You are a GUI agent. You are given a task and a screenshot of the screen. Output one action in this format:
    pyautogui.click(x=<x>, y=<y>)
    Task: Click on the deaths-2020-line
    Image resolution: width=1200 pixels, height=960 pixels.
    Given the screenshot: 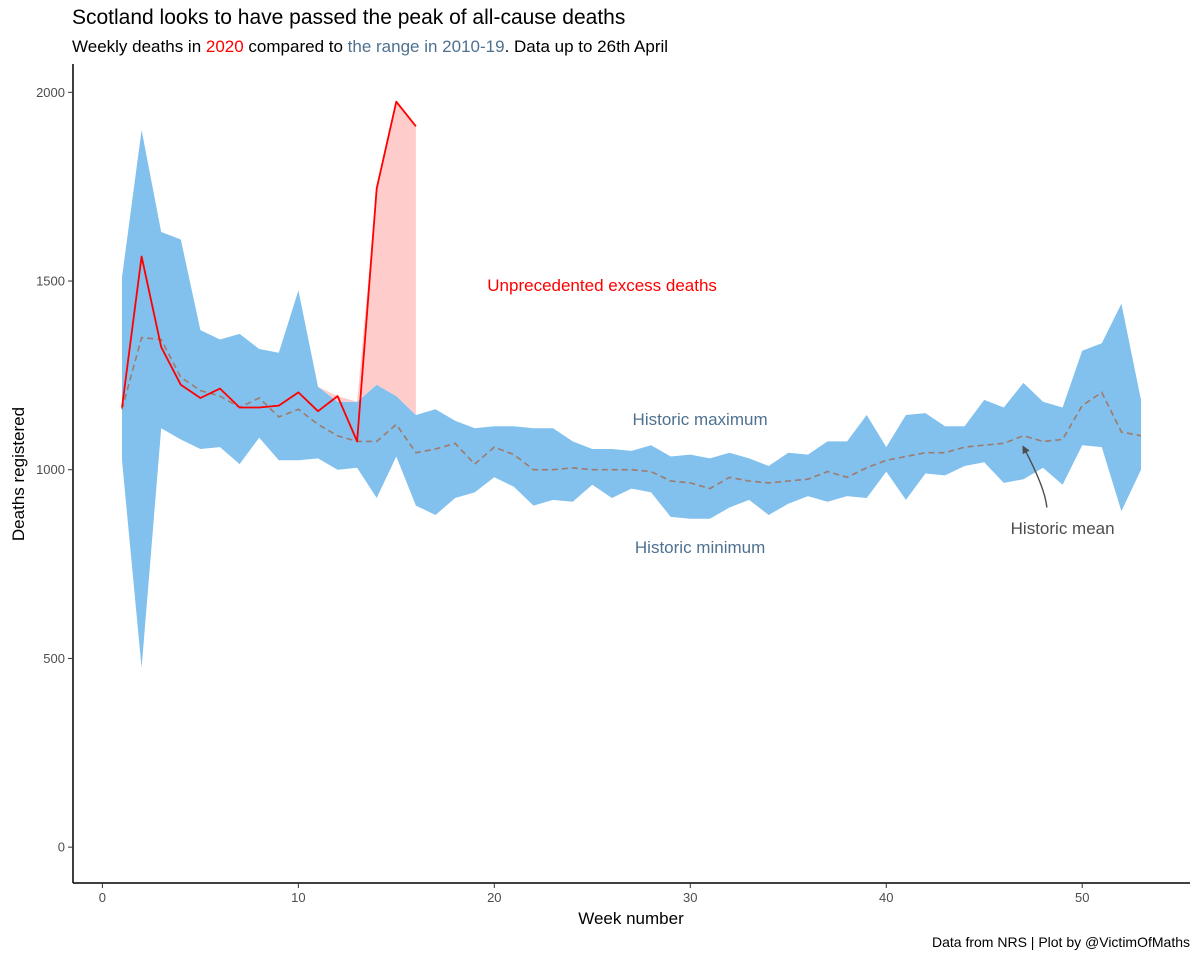 What is the action you would take?
    pyautogui.click(x=269, y=271)
    